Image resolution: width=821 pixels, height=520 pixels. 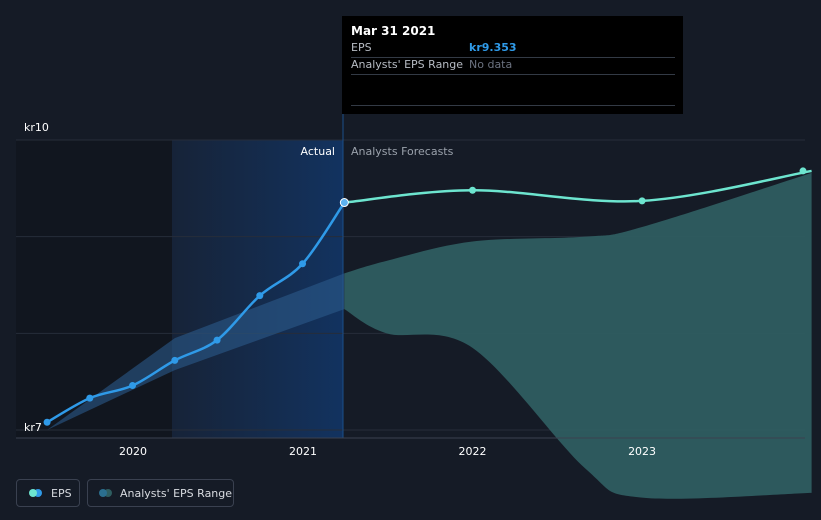 I want to click on legend-eps-button: EPS, so click(x=48, y=493).